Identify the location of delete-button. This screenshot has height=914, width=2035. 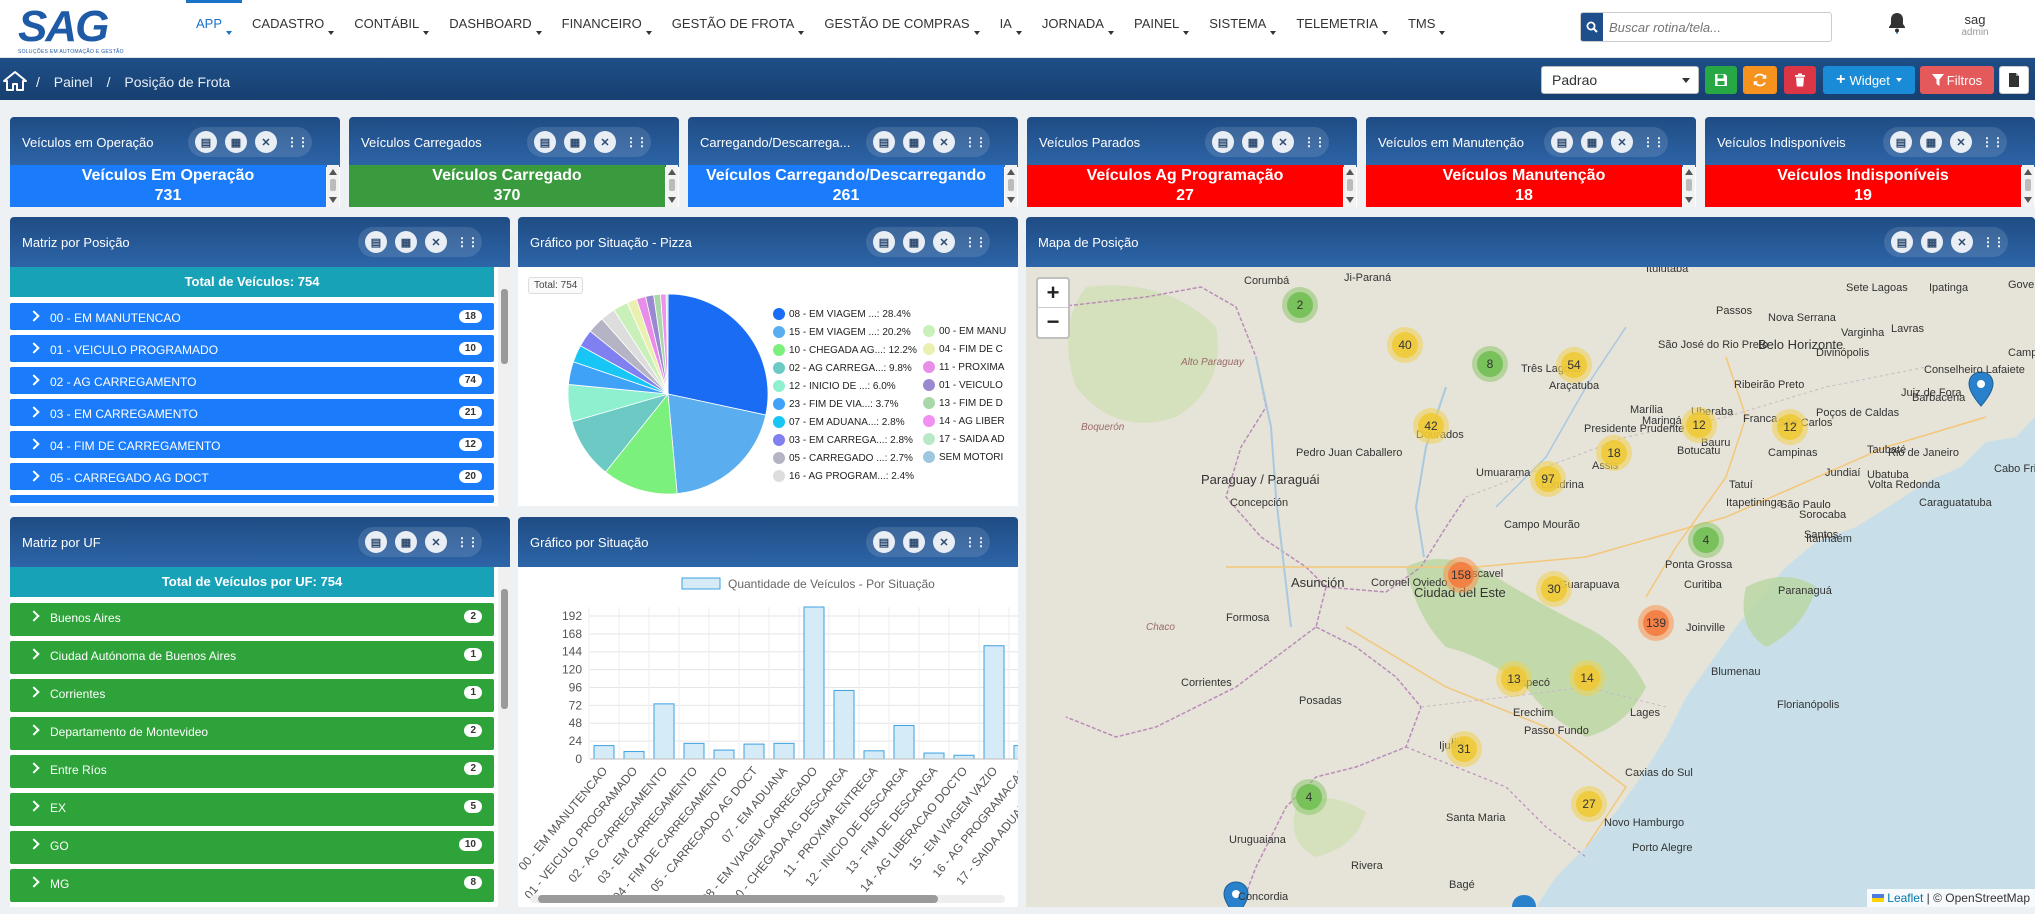
(1800, 80).